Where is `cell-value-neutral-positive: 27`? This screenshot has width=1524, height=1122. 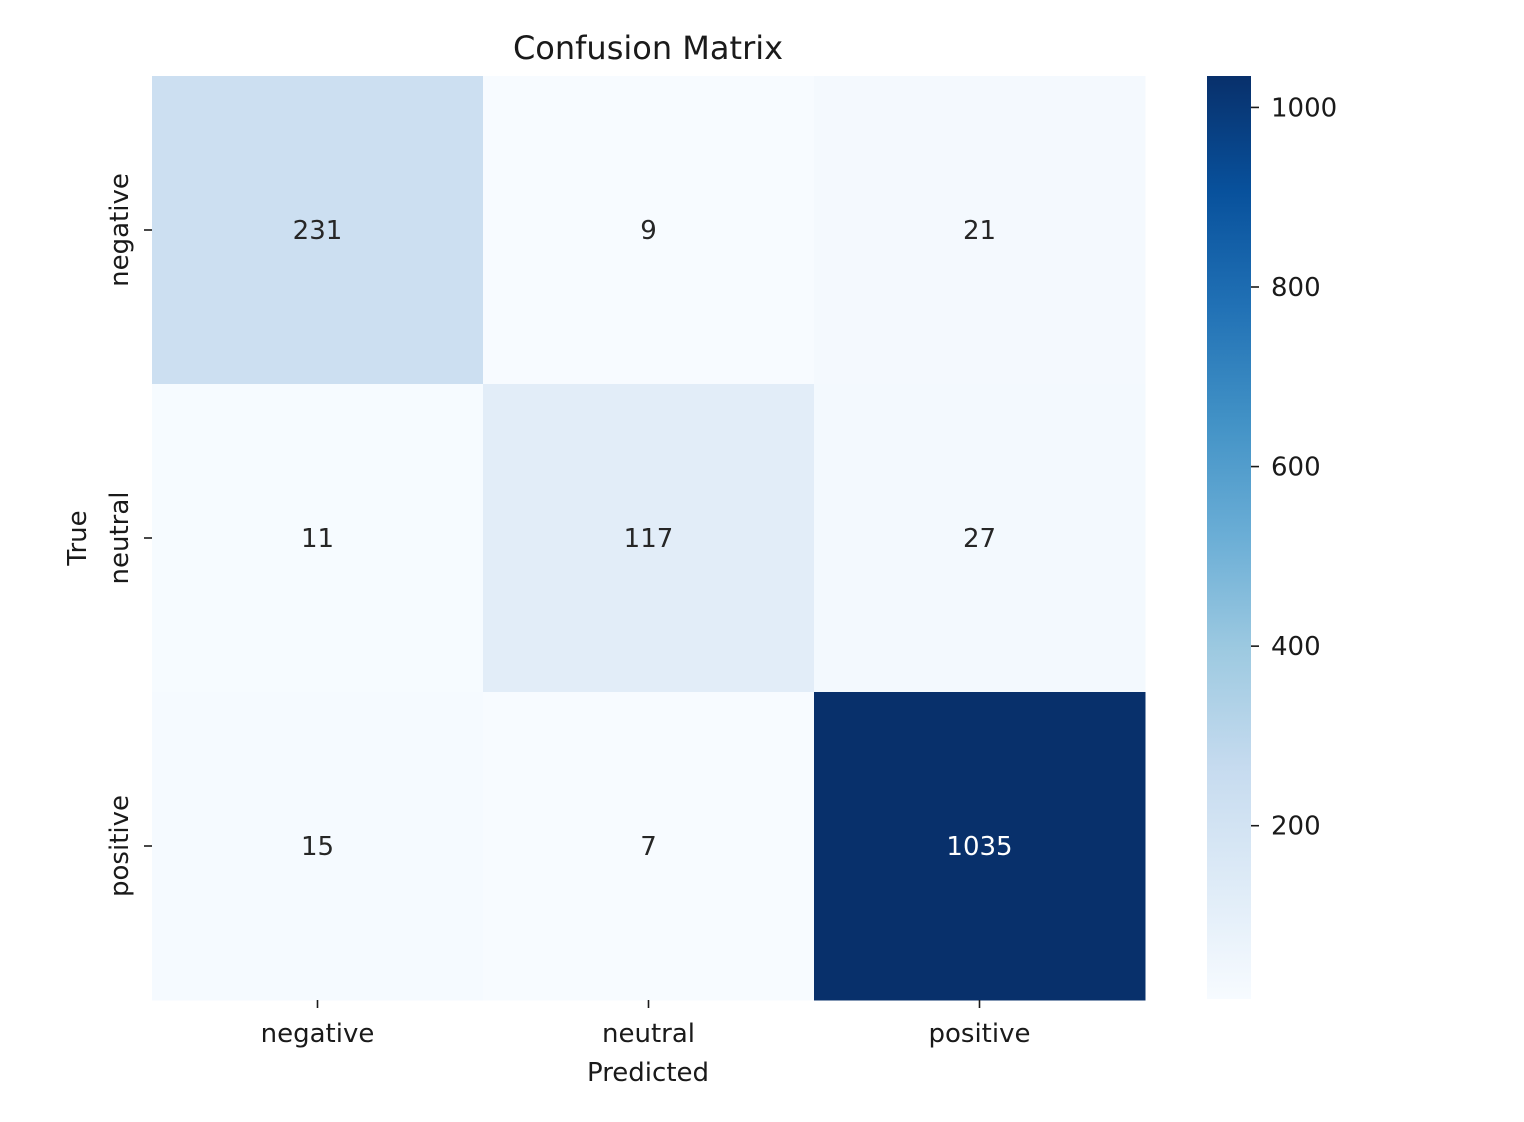 cell-value-neutral-positive: 27 is located at coordinates (979, 539).